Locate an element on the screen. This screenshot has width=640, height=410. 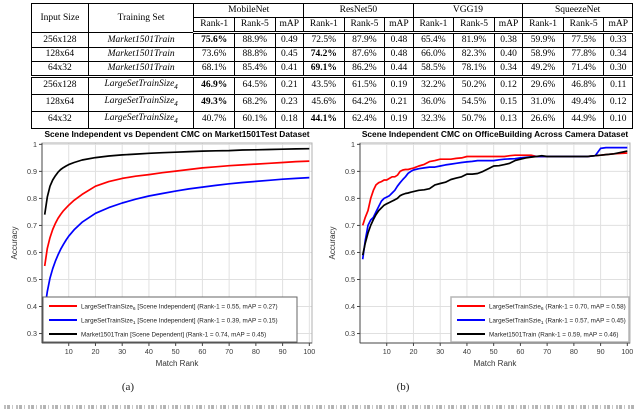
input-size-cell: 256x128 is located at coordinates (60, 40).